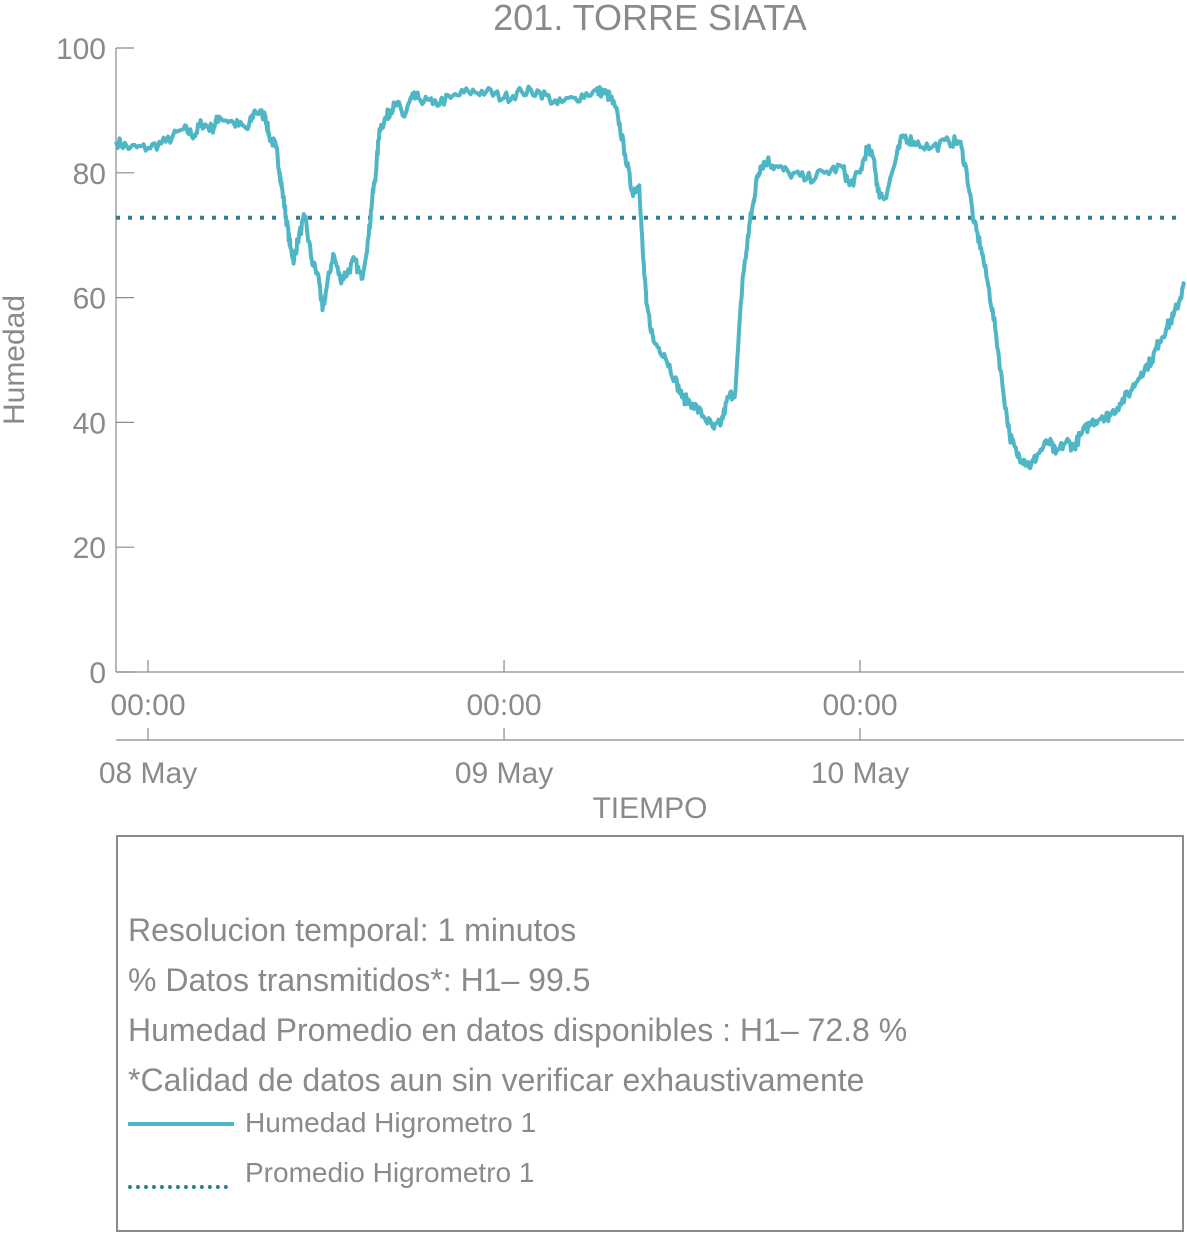 This screenshot has width=1187, height=1236. What do you see at coordinates (391, 1122) in the screenshot?
I see `legend-label-humidity: Humedad Higrometro 1` at bounding box center [391, 1122].